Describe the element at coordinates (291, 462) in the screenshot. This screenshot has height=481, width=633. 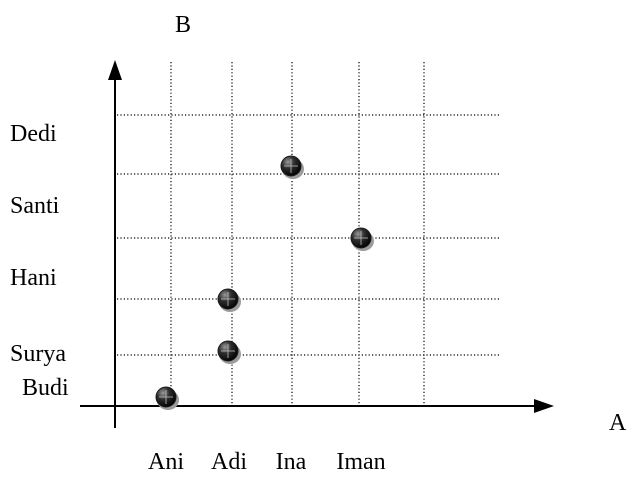
I see `x-tick-label: Ina` at that location.